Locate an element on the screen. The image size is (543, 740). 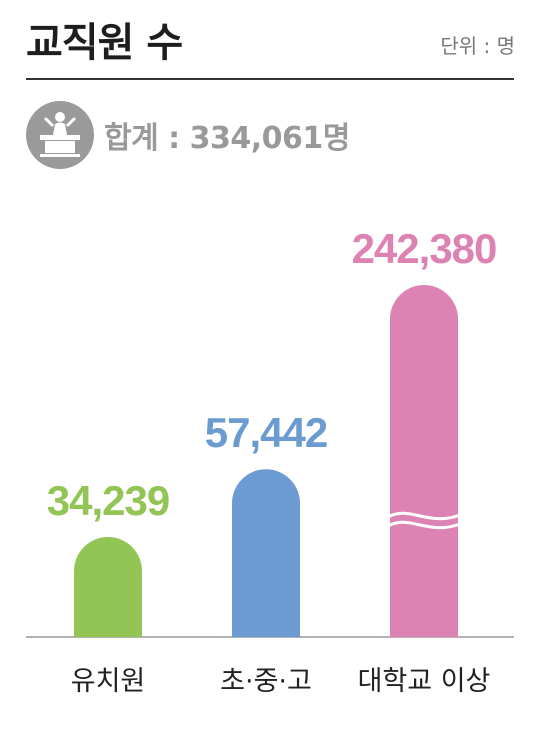
total-label: 합계 : 334,061명 is located at coordinates (227, 138).